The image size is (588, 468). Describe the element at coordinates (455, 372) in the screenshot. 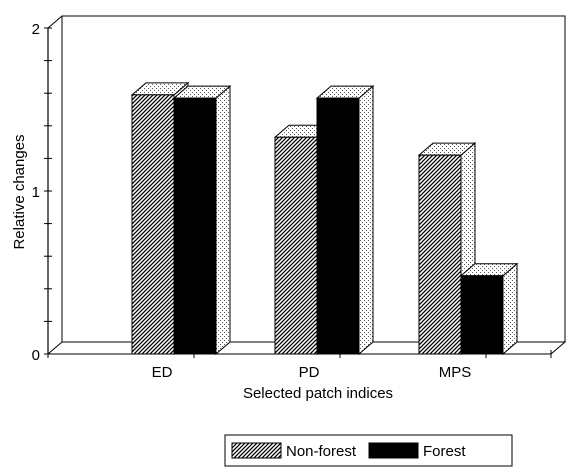

I see `x-tick-label-mps: MPS` at that location.